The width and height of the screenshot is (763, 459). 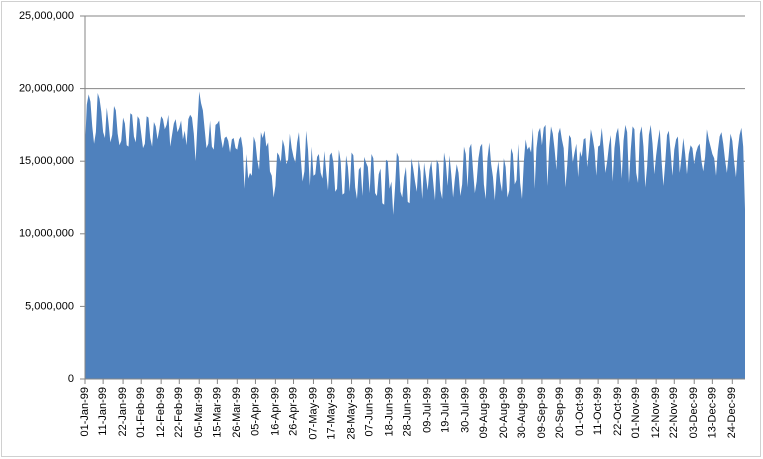 What do you see at coordinates (275, 411) in the screenshot?
I see `x-tick-label: 16-Apr-99` at bounding box center [275, 411].